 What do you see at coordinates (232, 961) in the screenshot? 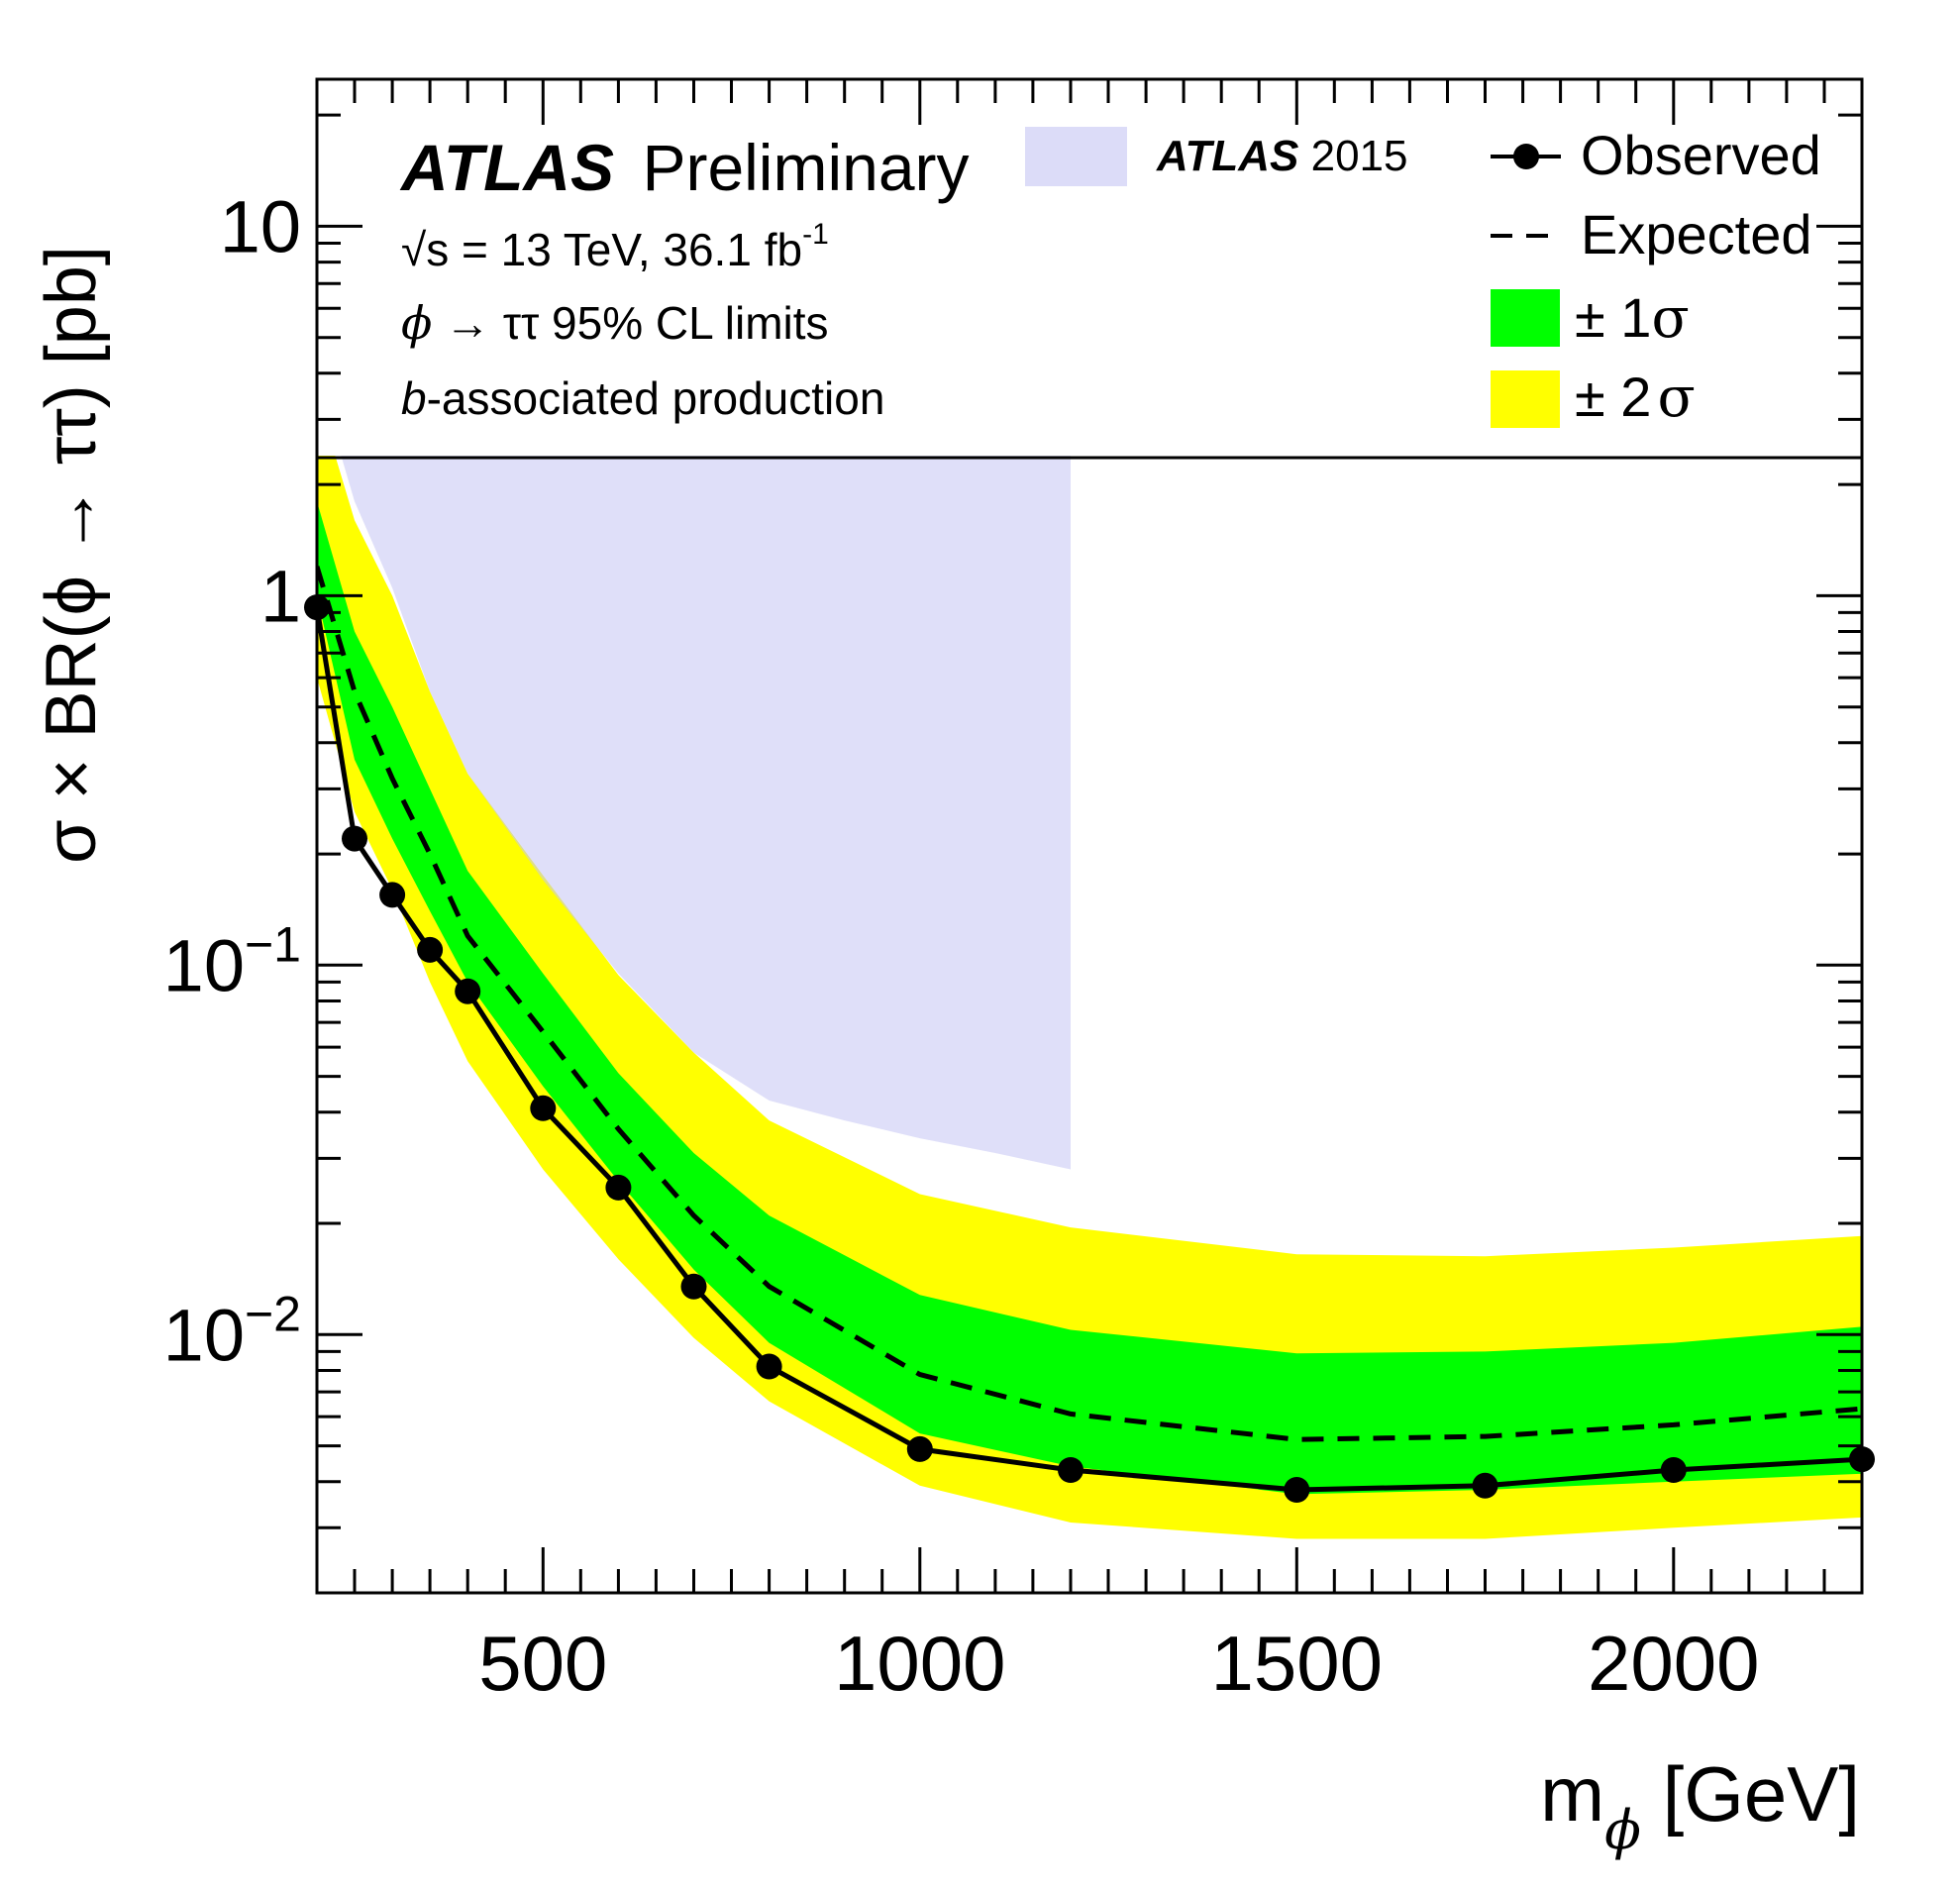
I see `y-tick-label: 10⁻¹` at bounding box center [232, 961].